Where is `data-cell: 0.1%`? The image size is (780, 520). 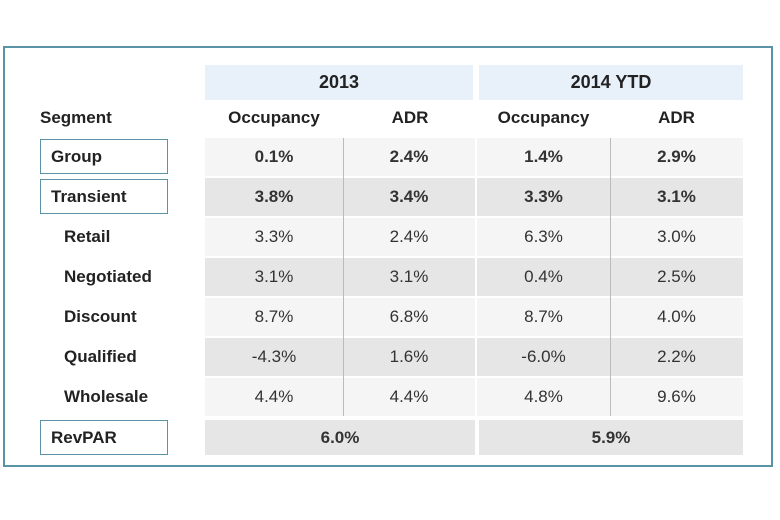 data-cell: 0.1% is located at coordinates (274, 157).